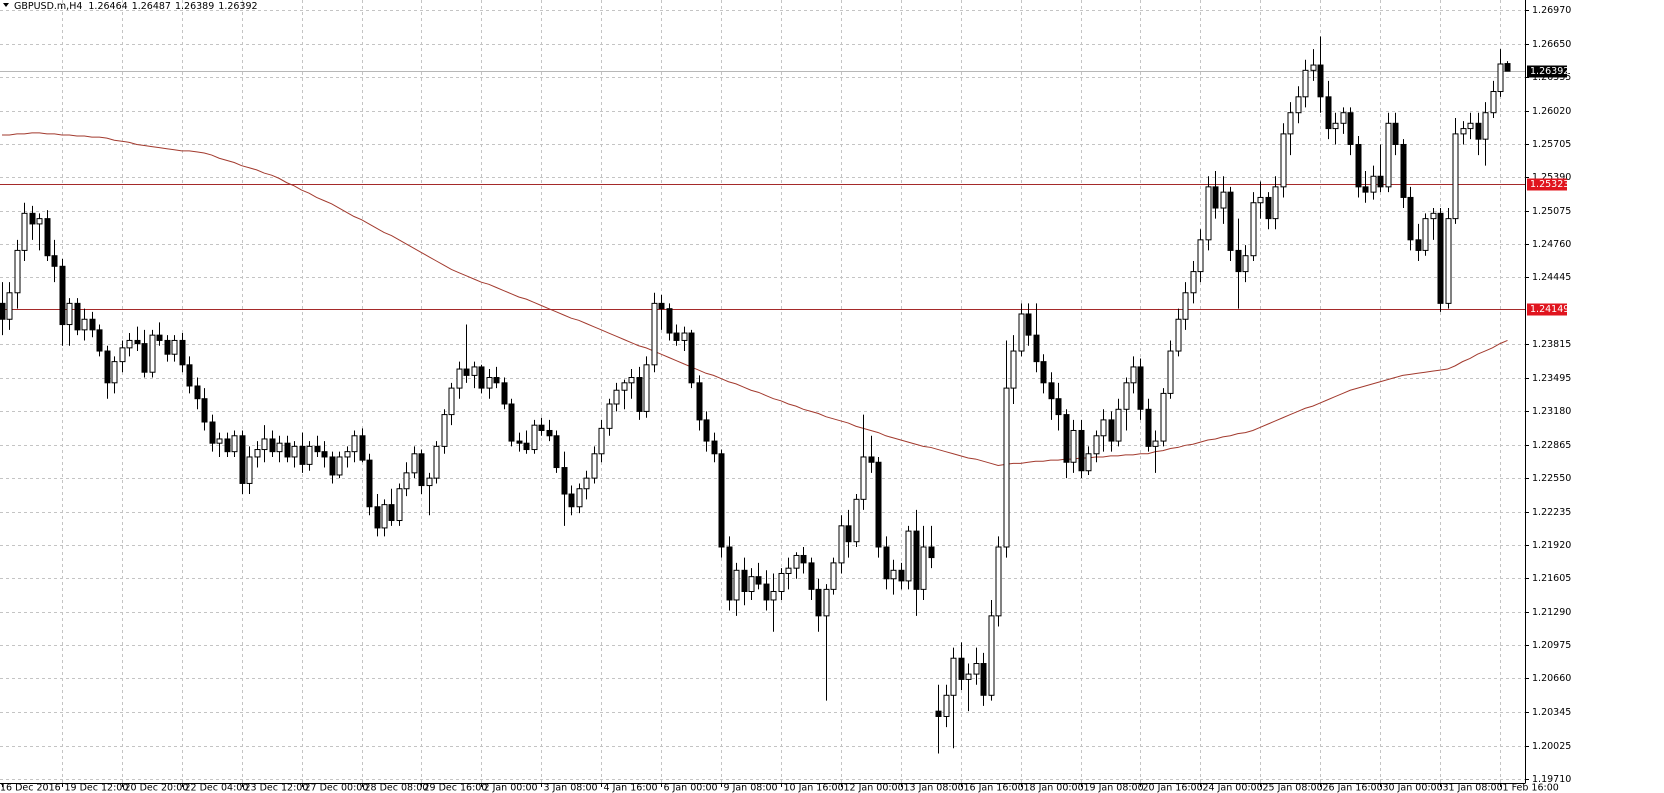 The image size is (1664, 793). I want to click on y-tick-label: 1.24760, so click(1551, 244).